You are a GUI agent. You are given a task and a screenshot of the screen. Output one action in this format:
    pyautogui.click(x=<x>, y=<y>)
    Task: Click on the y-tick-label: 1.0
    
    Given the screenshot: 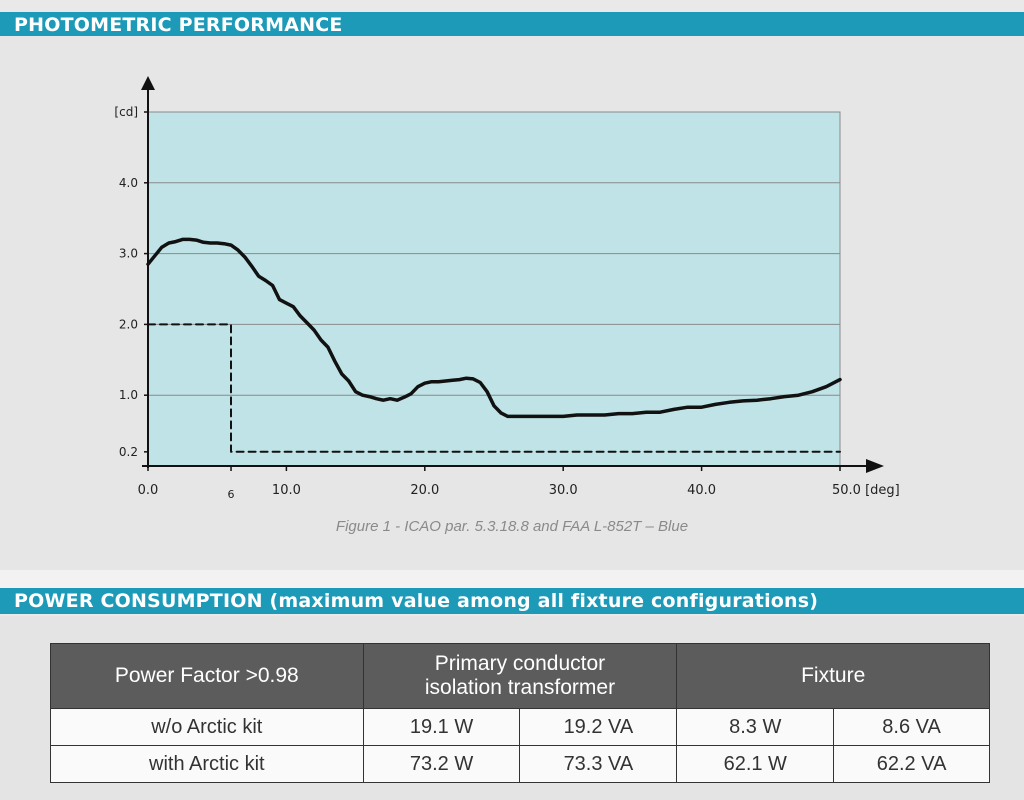 What is the action you would take?
    pyautogui.click(x=128, y=395)
    